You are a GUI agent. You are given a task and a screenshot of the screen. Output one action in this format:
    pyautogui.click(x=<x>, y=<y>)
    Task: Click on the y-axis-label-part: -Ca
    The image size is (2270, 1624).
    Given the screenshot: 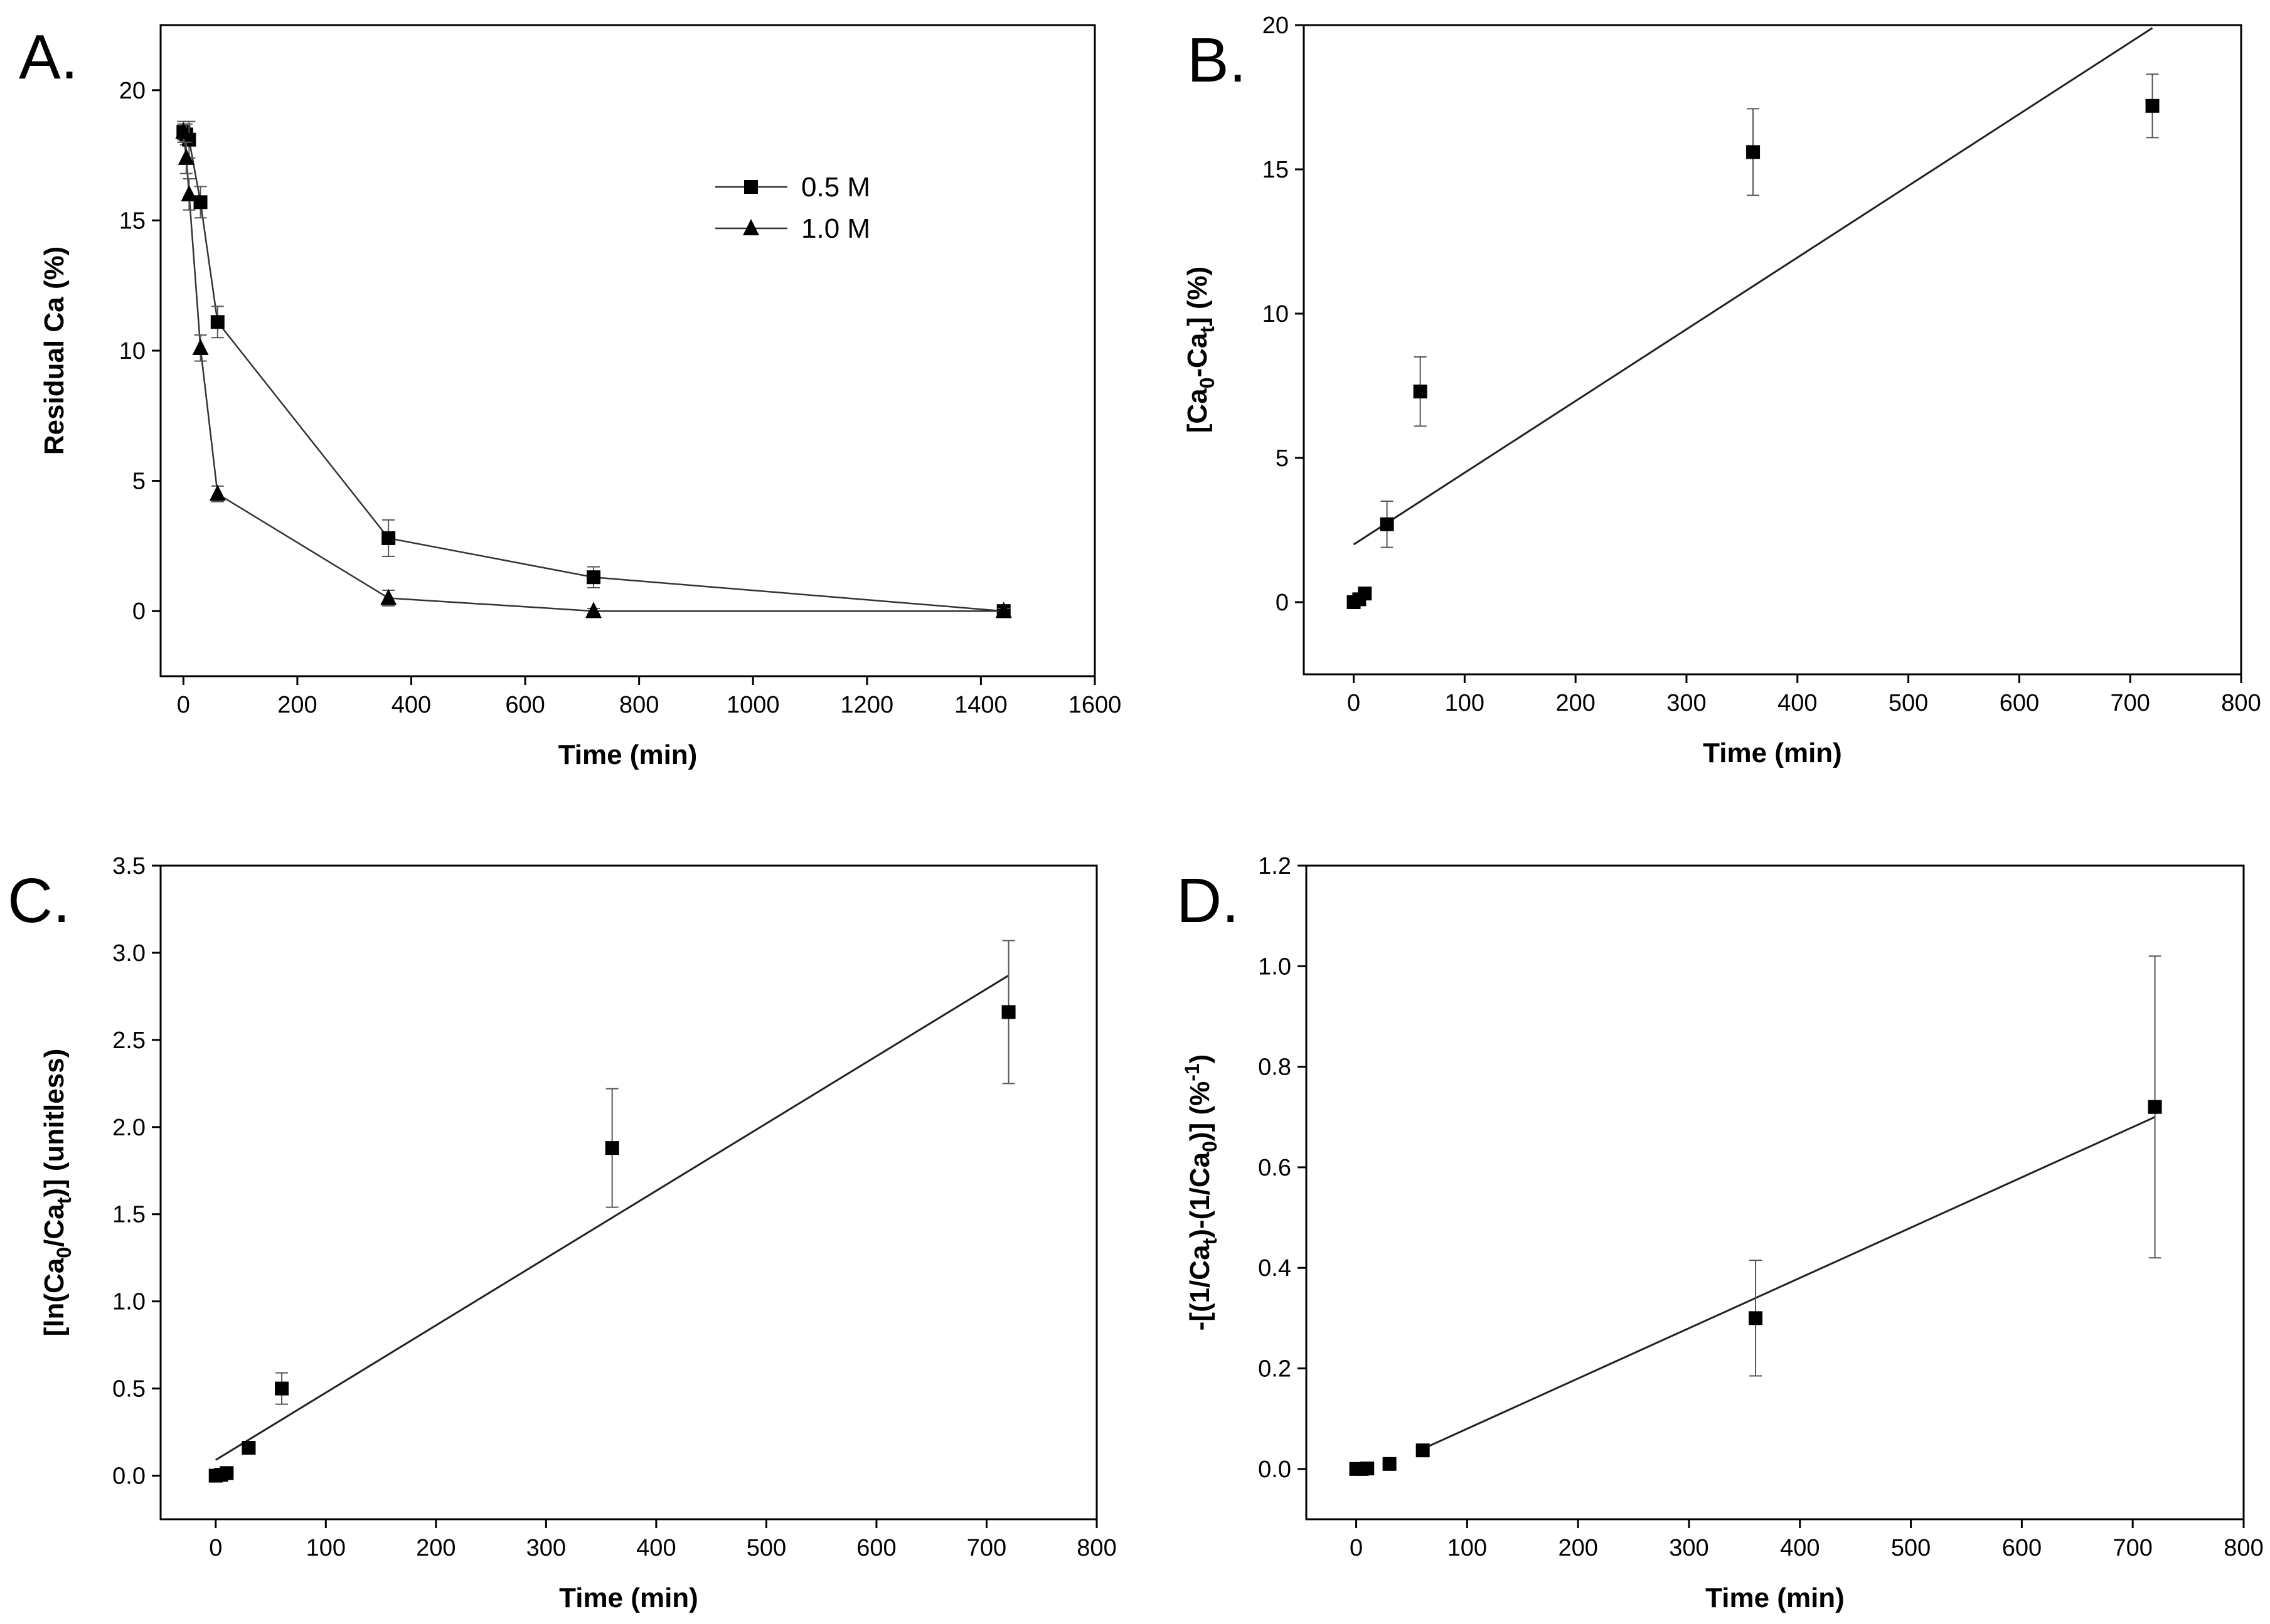 What is the action you would take?
    pyautogui.click(x=1198, y=354)
    